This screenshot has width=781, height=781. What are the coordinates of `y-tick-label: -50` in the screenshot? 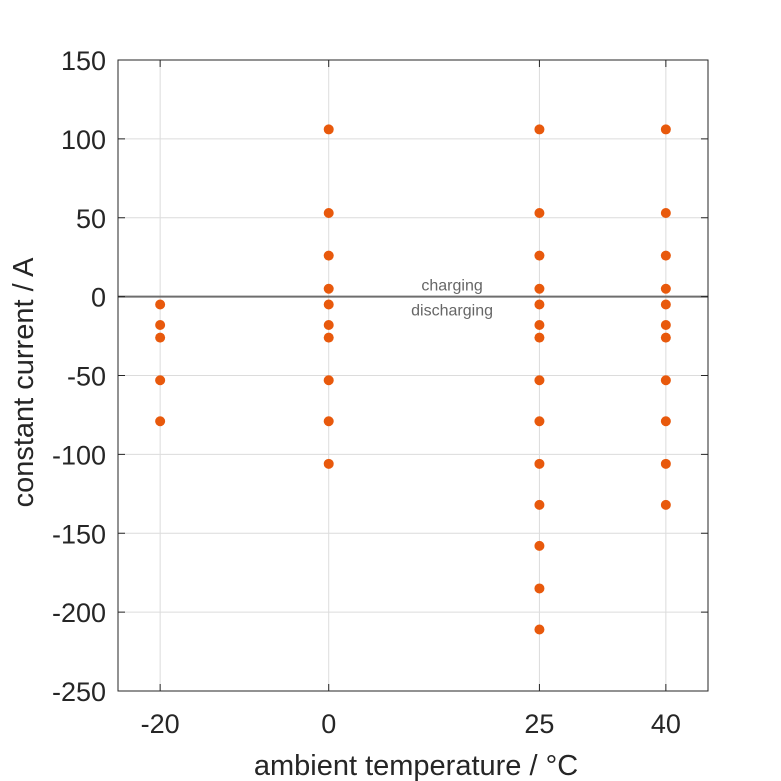 It's located at (86, 377).